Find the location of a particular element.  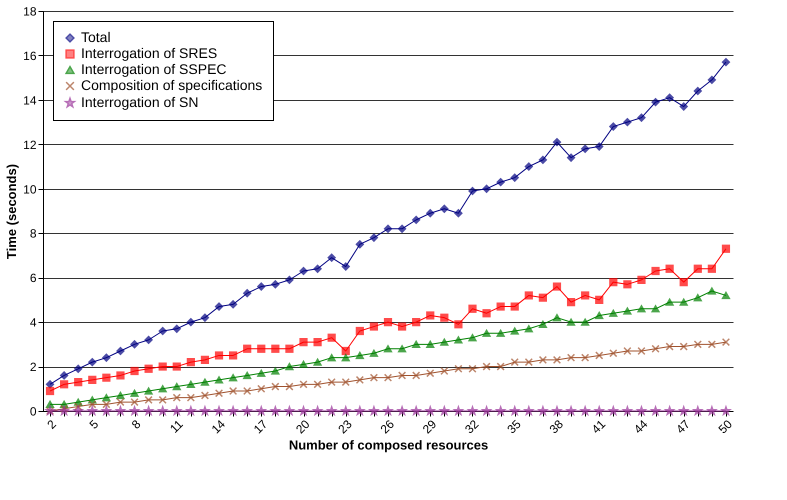

y-tick-label: 12 is located at coordinates (30, 145).